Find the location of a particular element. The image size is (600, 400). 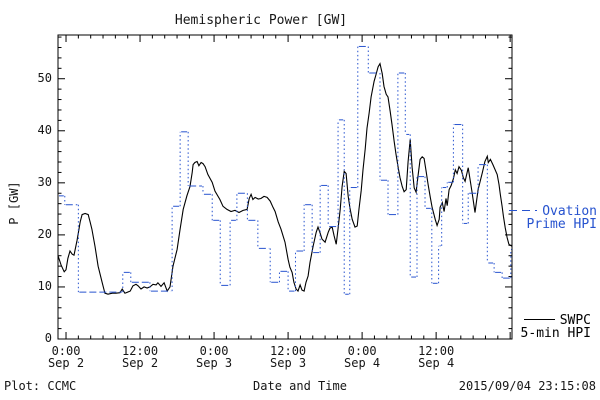

legend-ovation-label2: Prime HPI is located at coordinates (561, 224).